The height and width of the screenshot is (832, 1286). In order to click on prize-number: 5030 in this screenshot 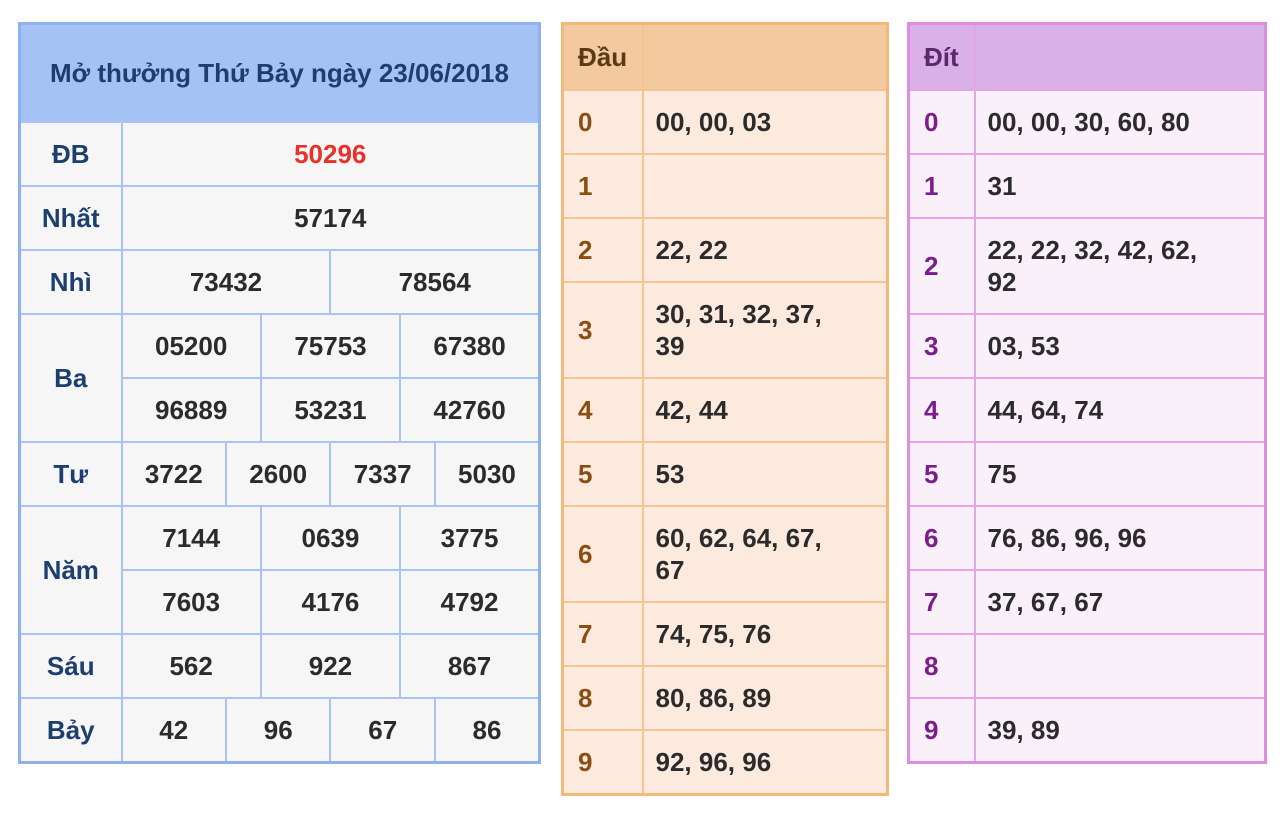, I will do `click(487, 474)`.